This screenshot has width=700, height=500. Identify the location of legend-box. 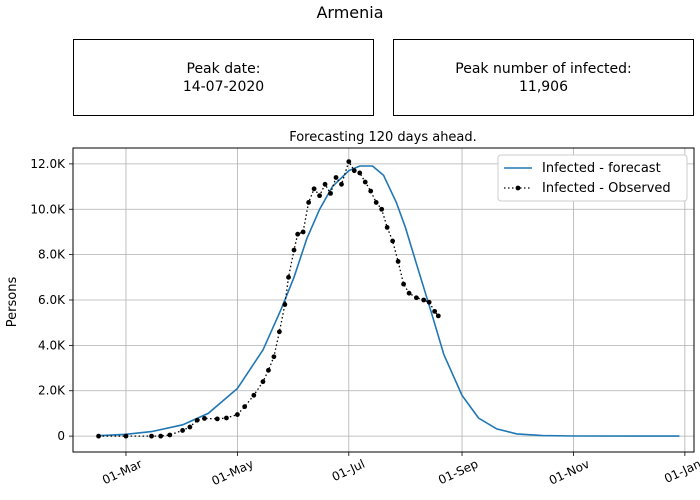
(592, 178).